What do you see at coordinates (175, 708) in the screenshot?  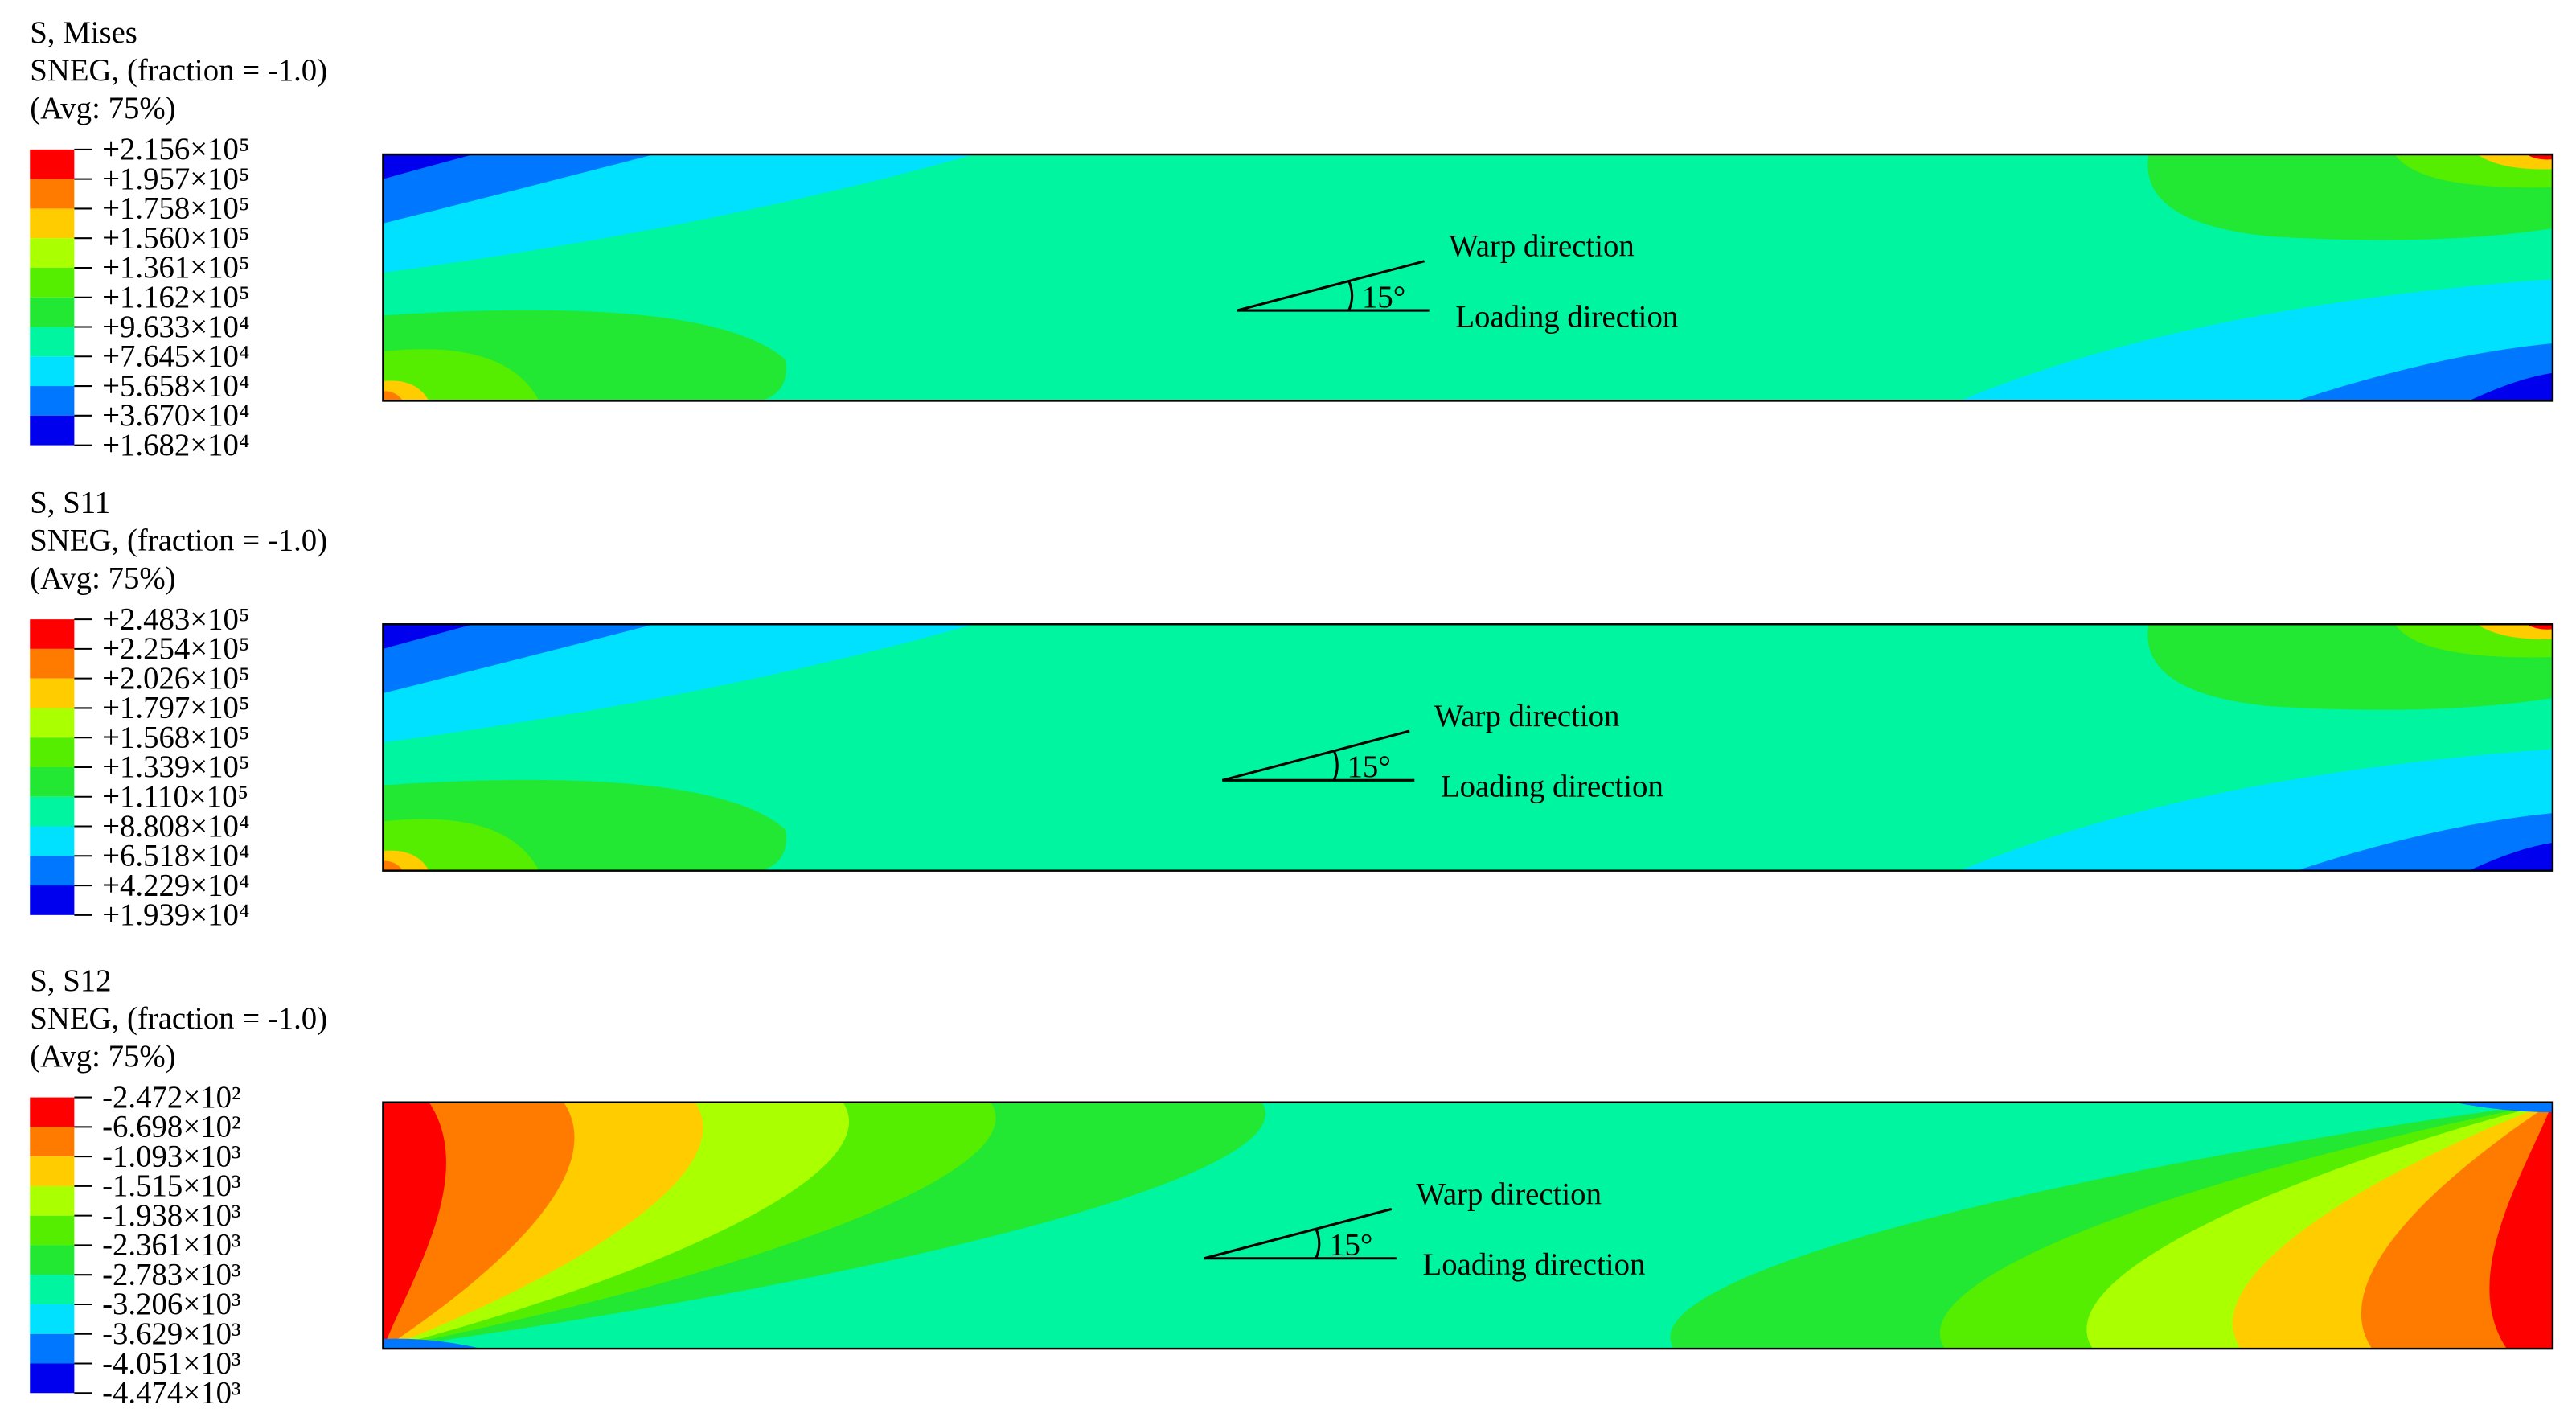 I see `legend-label: +1.797×10⁵` at bounding box center [175, 708].